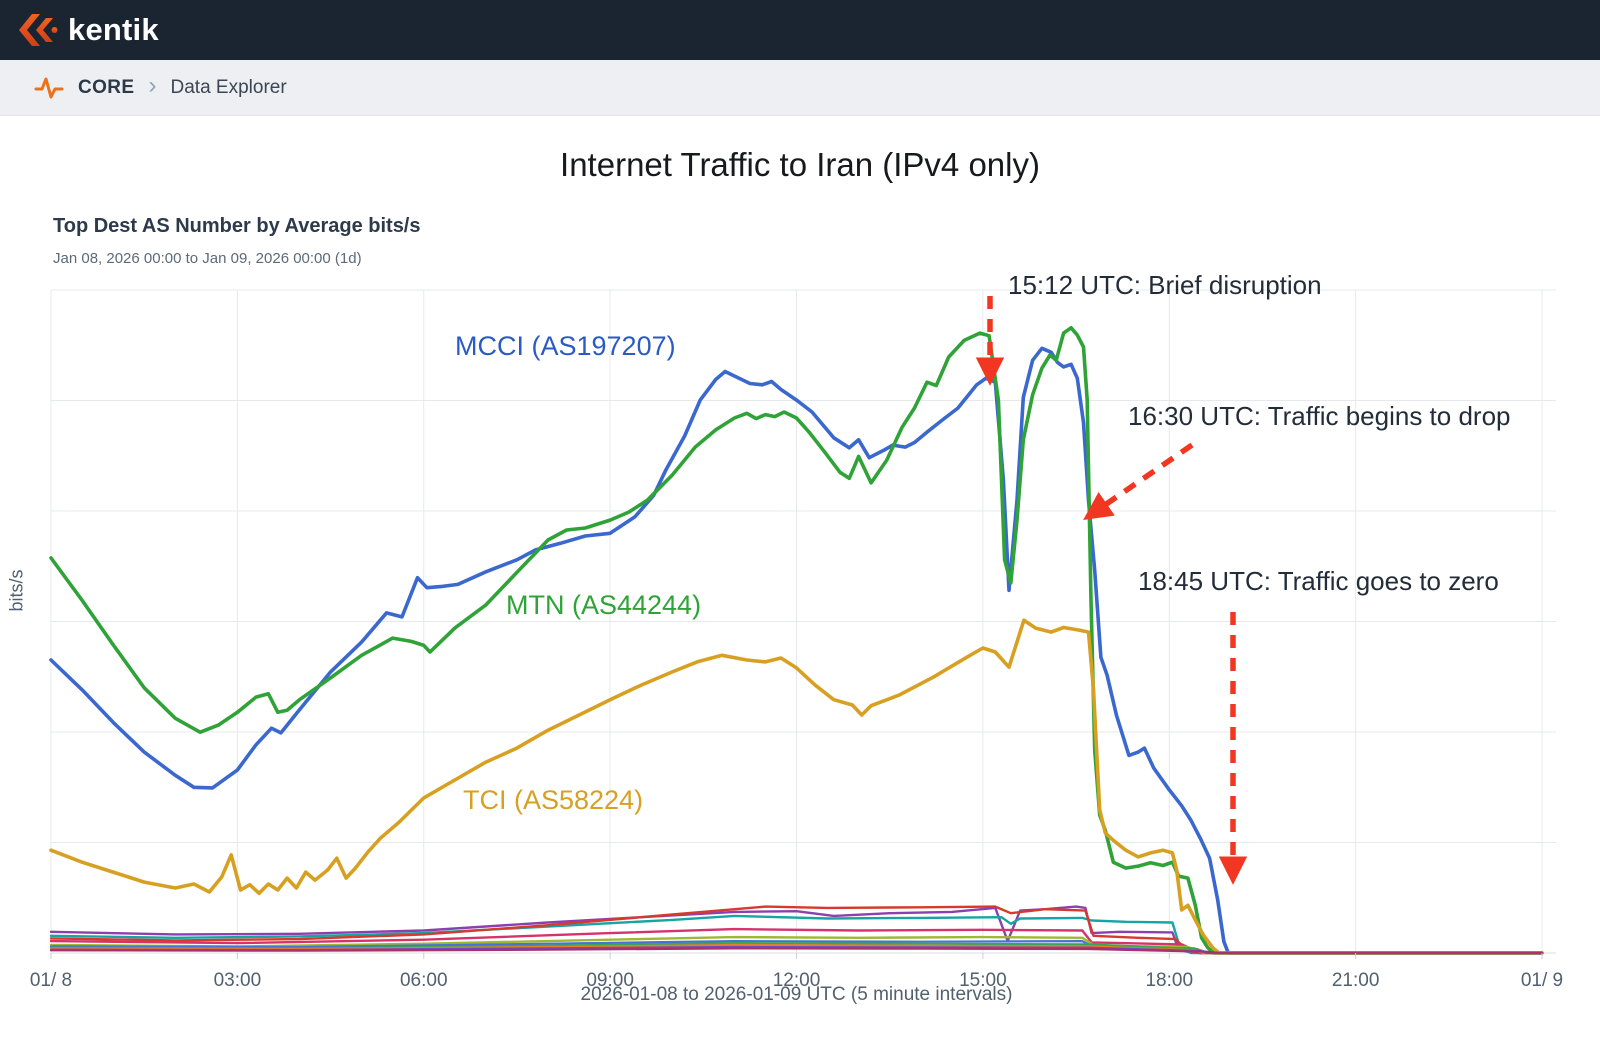 This screenshot has height=1055, width=1600. Describe the element at coordinates (1356, 980) in the screenshot. I see `x-axis-tick-label: 21:00` at that location.